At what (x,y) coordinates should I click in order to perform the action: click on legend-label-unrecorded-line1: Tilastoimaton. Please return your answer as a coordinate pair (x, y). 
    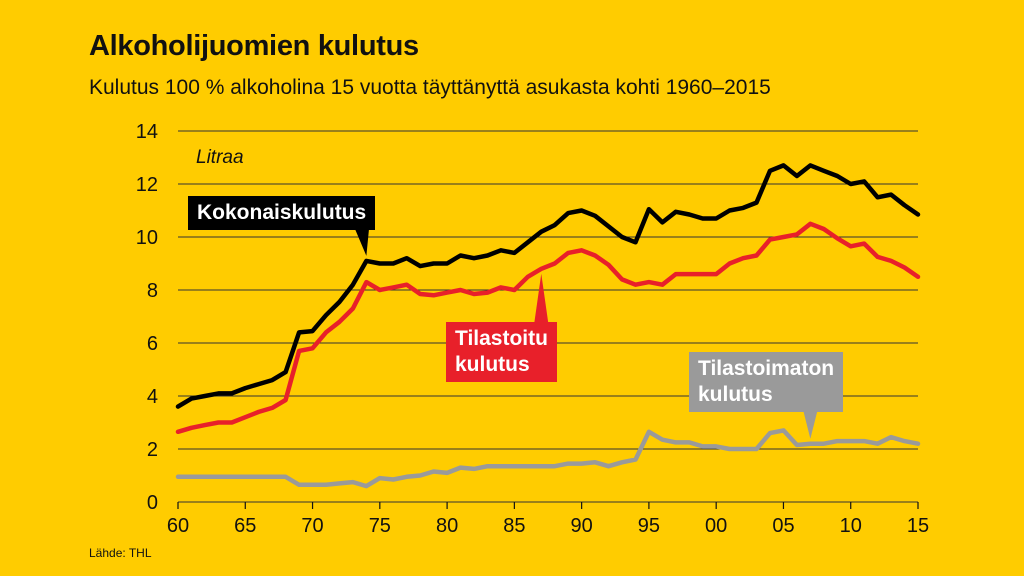
    Looking at the image, I should click on (766, 368).